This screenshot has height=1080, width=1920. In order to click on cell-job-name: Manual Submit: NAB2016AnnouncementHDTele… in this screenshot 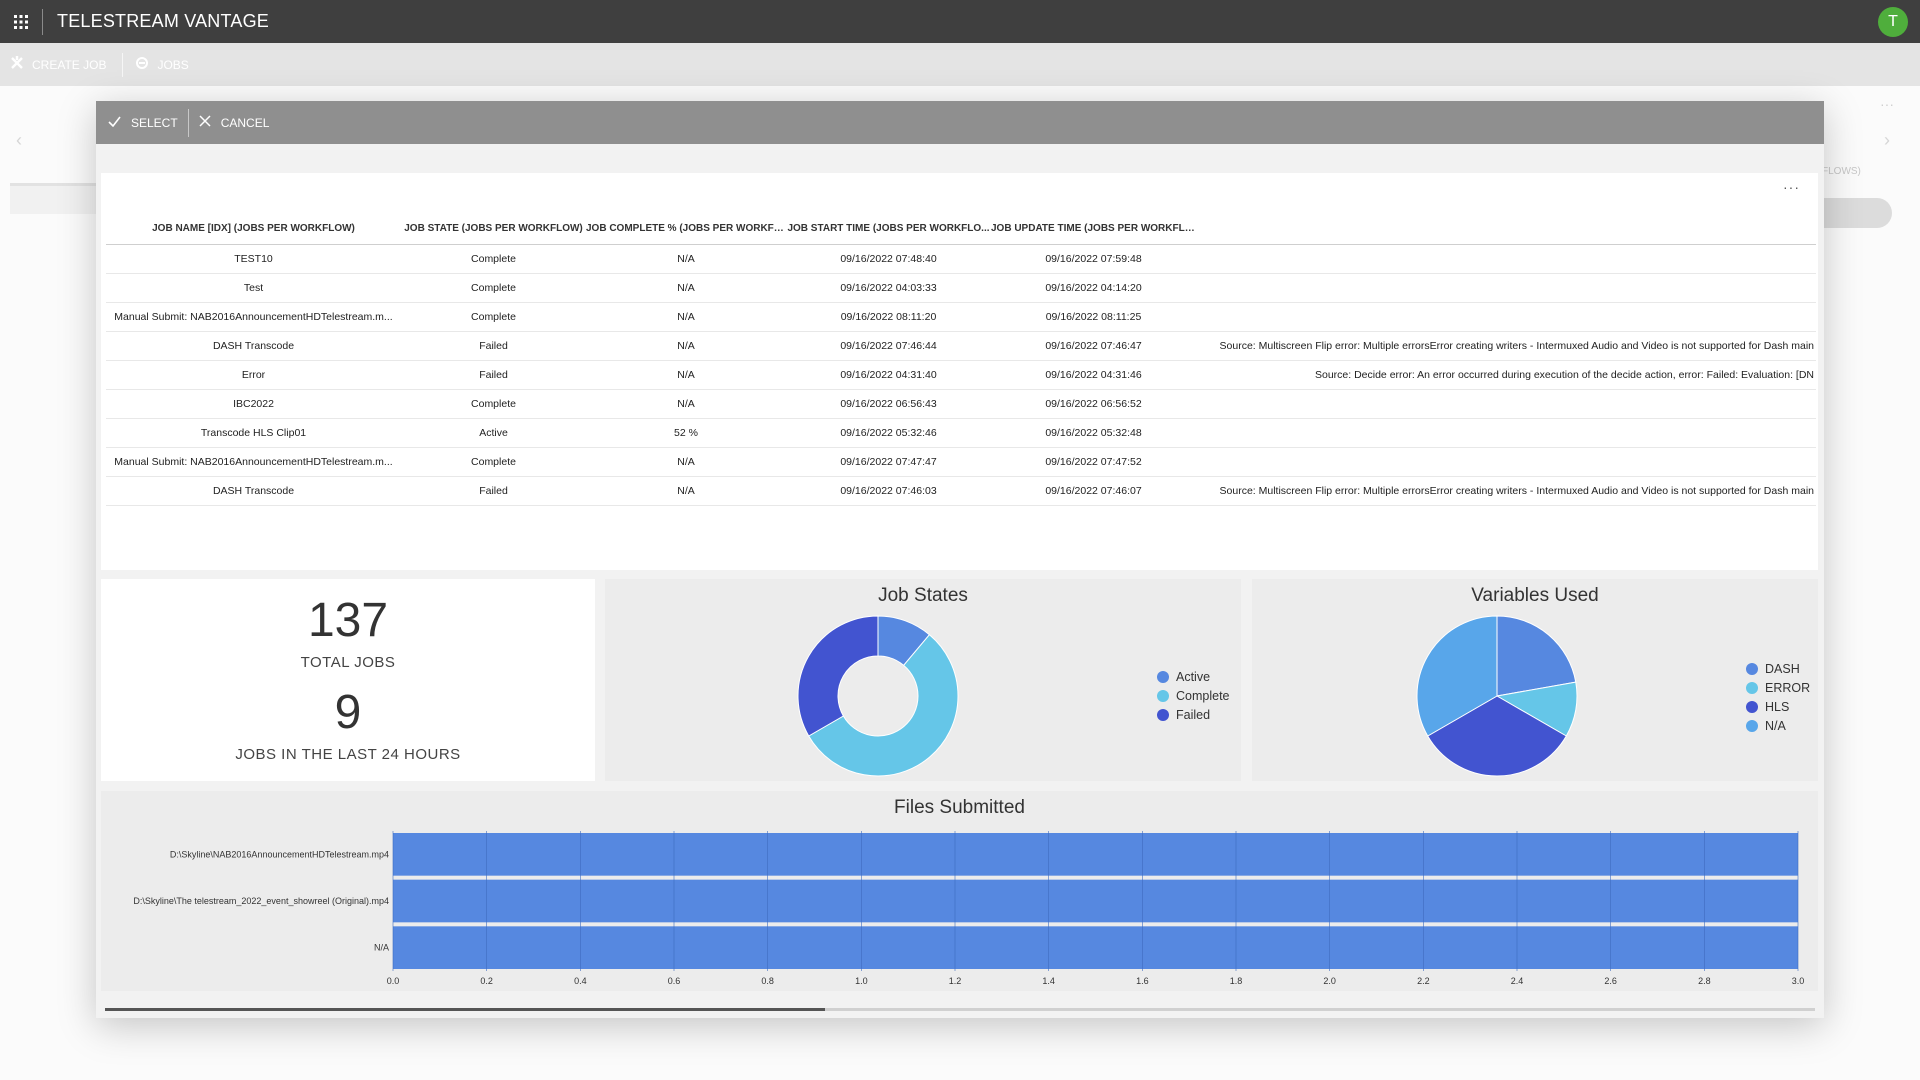, I will do `click(253, 462)`.